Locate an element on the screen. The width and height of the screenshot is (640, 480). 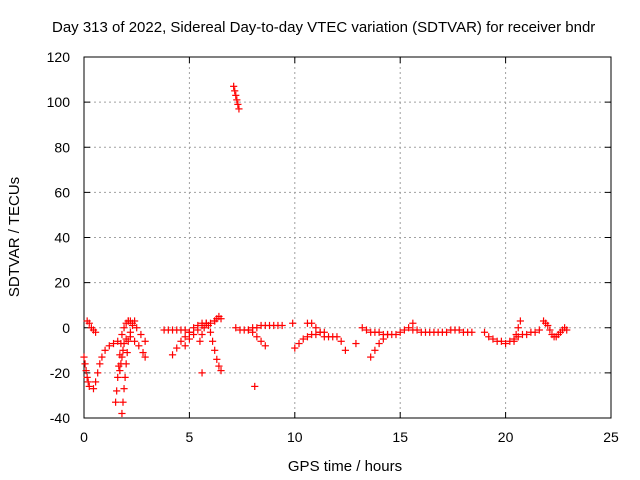
x-axis-label: GPS time / hours is located at coordinates (345, 466).